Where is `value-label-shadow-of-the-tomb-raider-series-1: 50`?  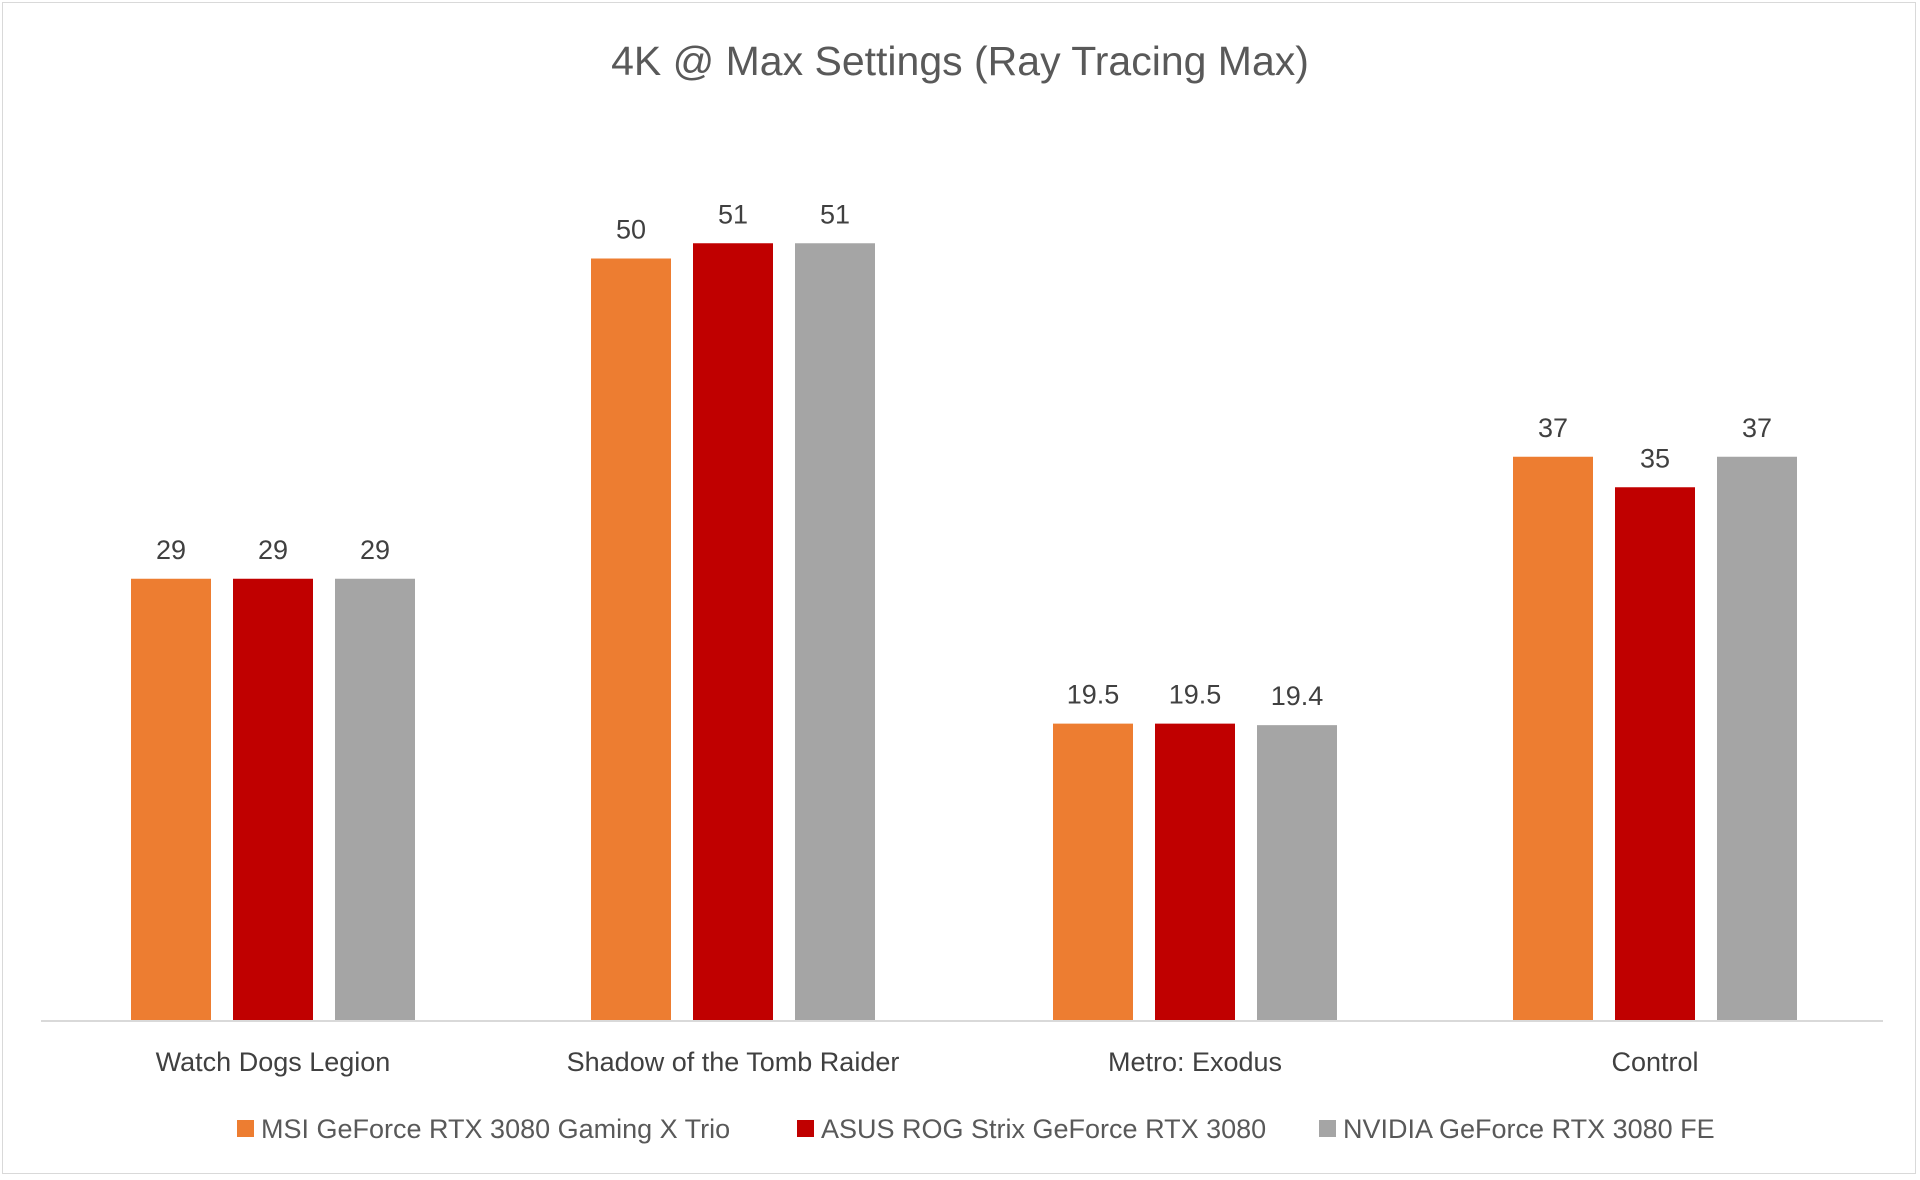 value-label-shadow-of-the-tomb-raider-series-1: 50 is located at coordinates (631, 230).